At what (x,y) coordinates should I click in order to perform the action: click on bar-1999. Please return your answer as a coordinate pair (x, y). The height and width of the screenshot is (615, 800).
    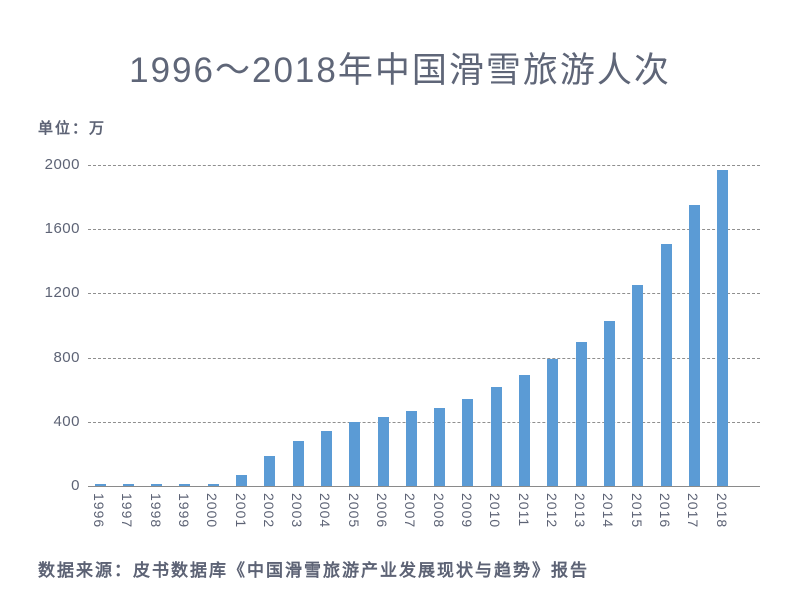
    Looking at the image, I should click on (185, 485).